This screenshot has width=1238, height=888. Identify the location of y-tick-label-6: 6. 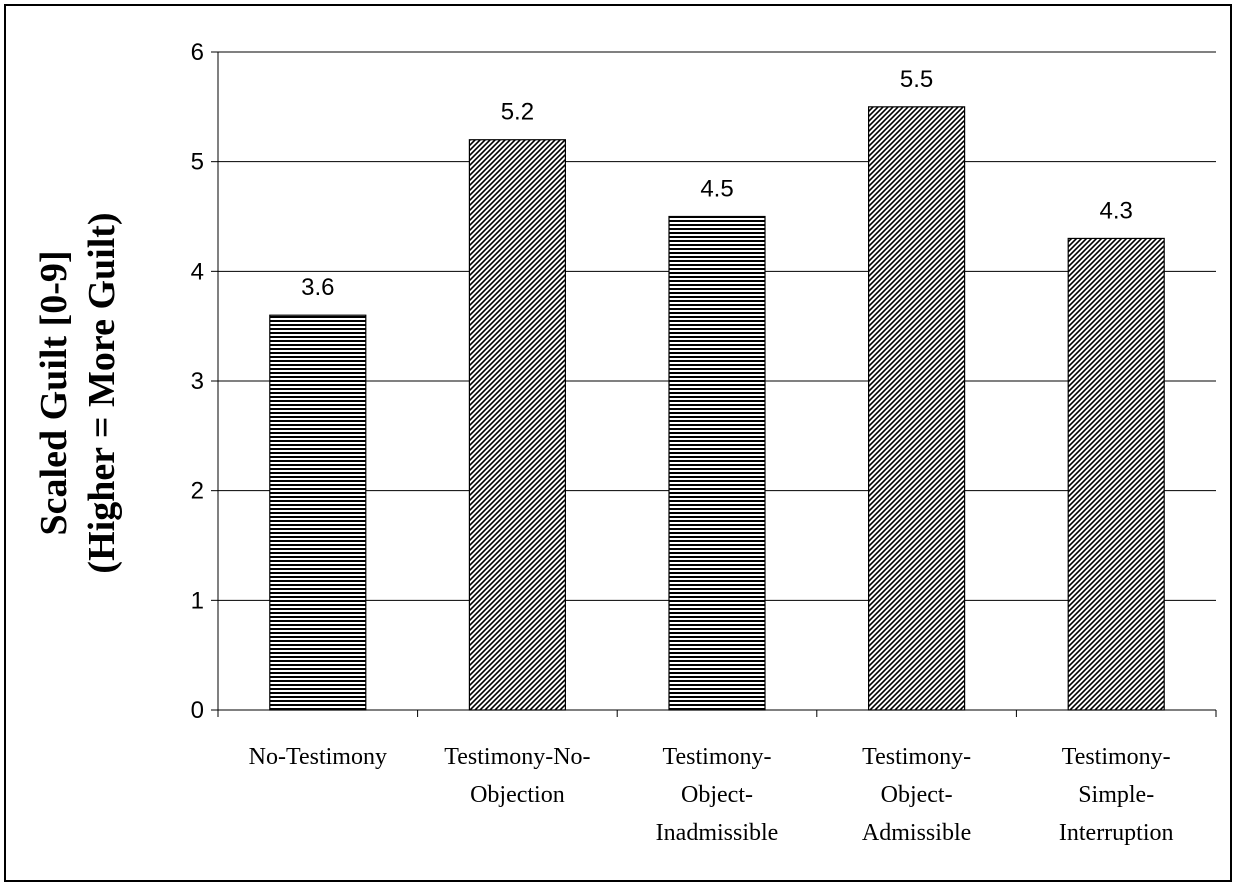
(197, 52).